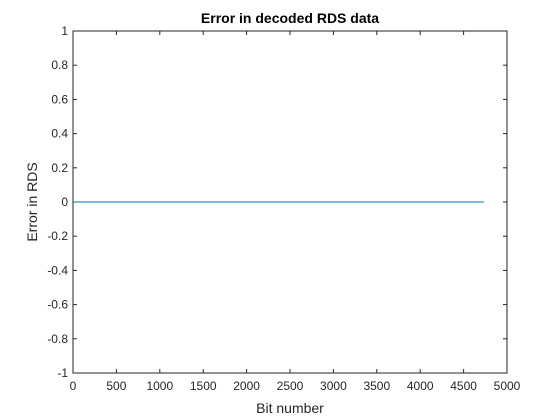 The height and width of the screenshot is (420, 560). I want to click on x-tick-label: 3500, so click(376, 386).